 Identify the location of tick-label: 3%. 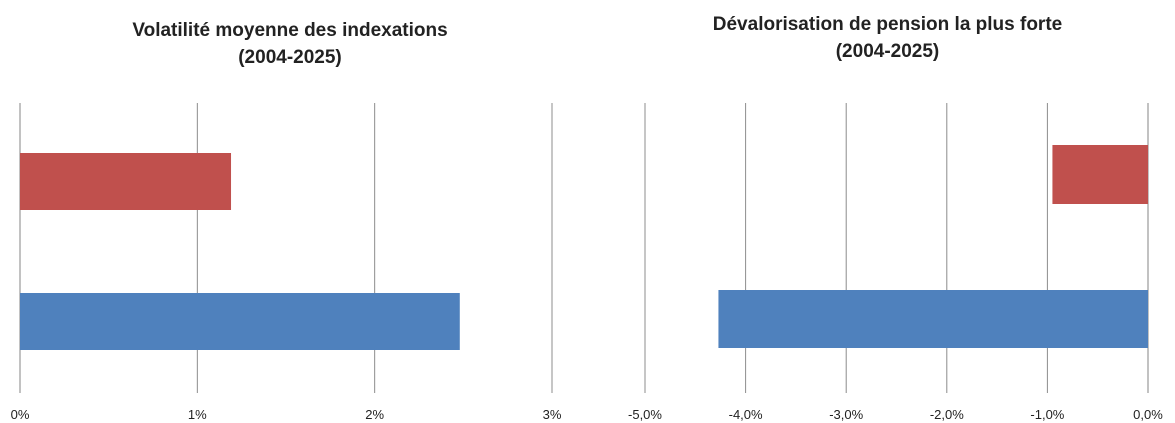
(552, 414).